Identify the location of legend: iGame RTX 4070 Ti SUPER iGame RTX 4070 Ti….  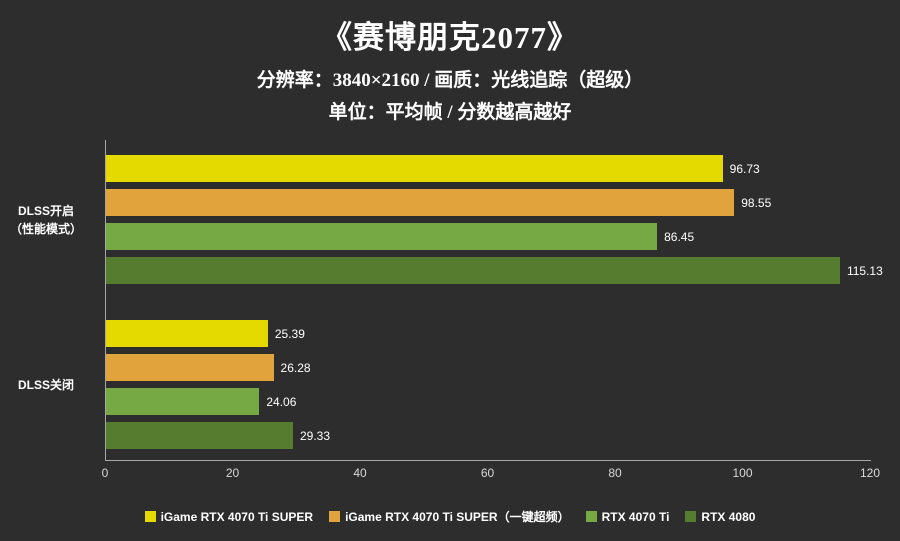
(450, 516).